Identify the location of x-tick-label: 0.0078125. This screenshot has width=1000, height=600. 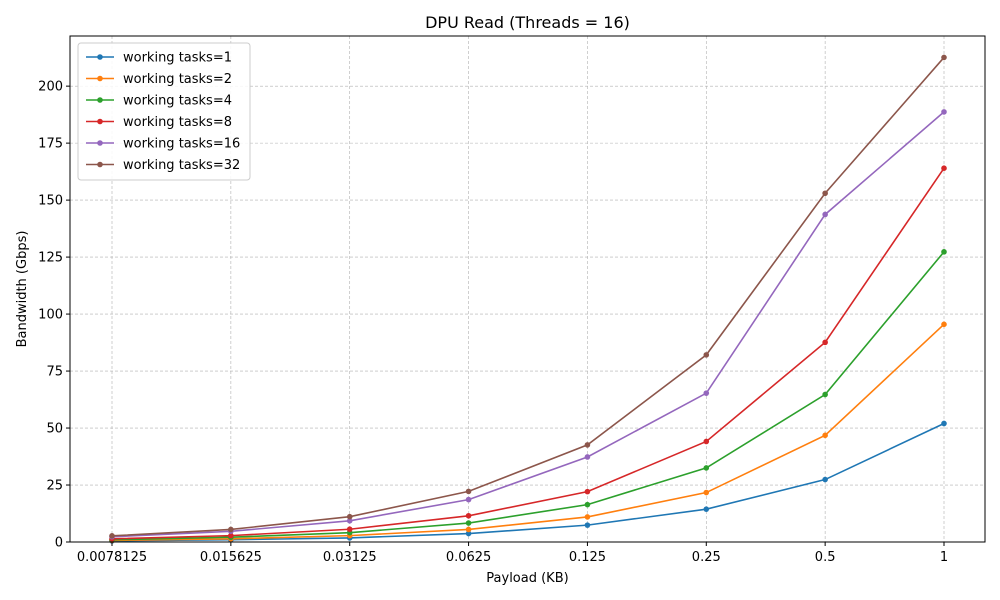
(112, 557).